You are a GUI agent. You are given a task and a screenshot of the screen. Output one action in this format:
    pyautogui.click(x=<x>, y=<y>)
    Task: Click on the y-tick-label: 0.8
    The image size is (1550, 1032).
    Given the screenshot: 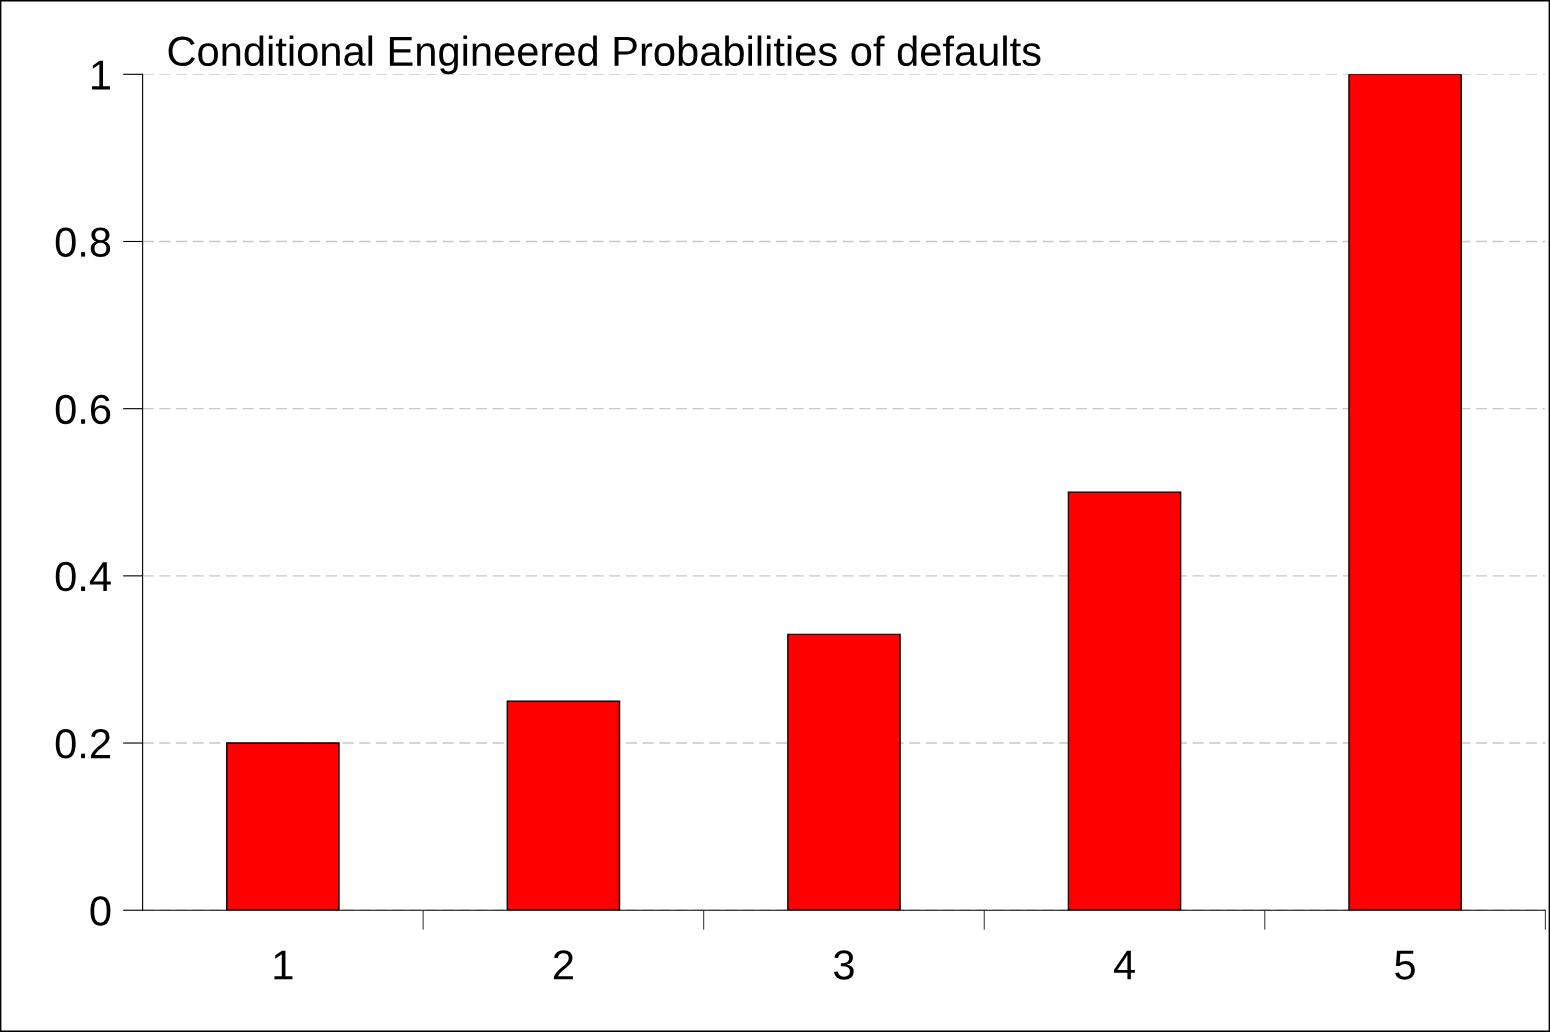 What is the action you would take?
    pyautogui.click(x=83, y=242)
    